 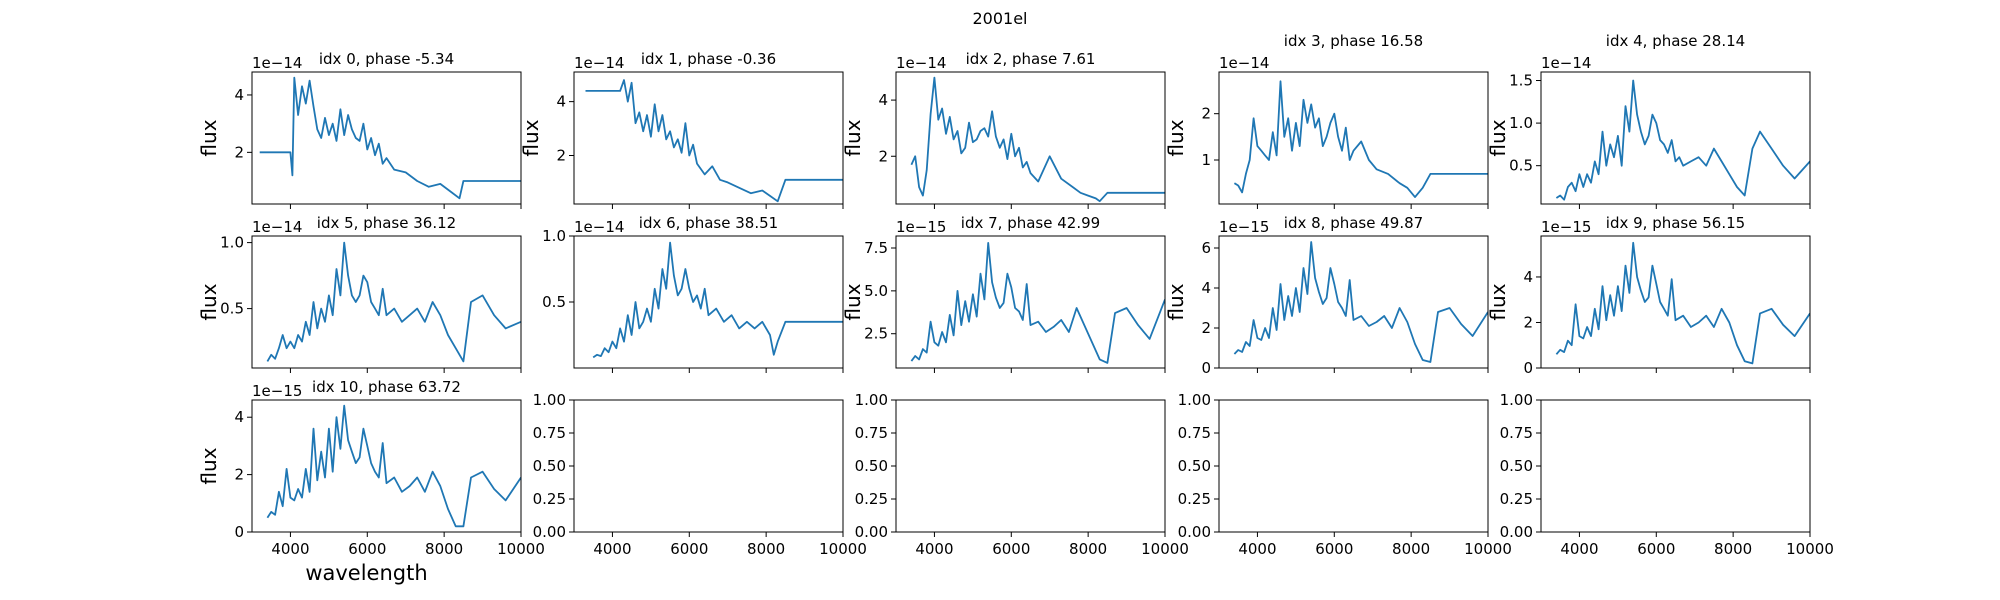 I want to click on subplot-title: idx 9, phase 56.15, so click(x=1675, y=223).